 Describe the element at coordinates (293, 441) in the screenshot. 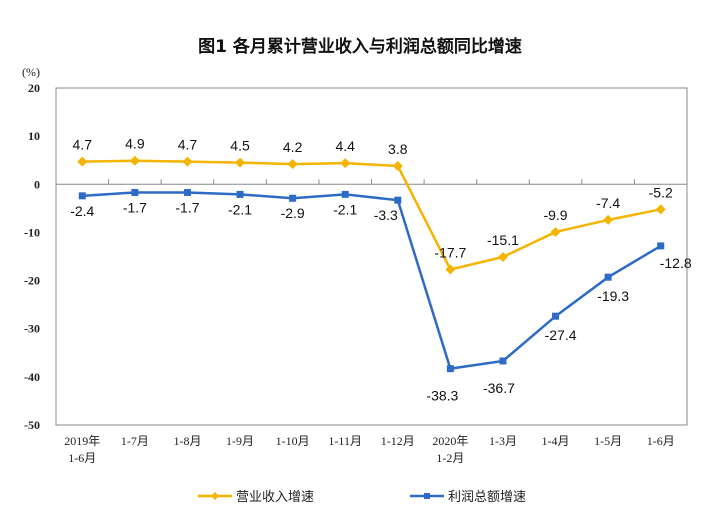

I see `x-tick-label: 1-10月` at that location.